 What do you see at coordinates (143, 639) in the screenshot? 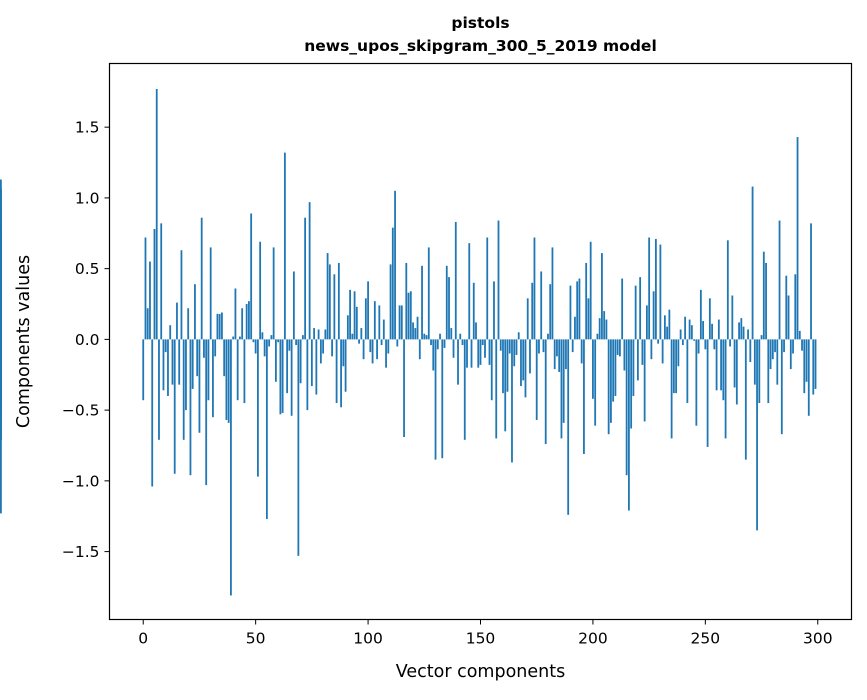
I see `x-tick-label: 0` at bounding box center [143, 639].